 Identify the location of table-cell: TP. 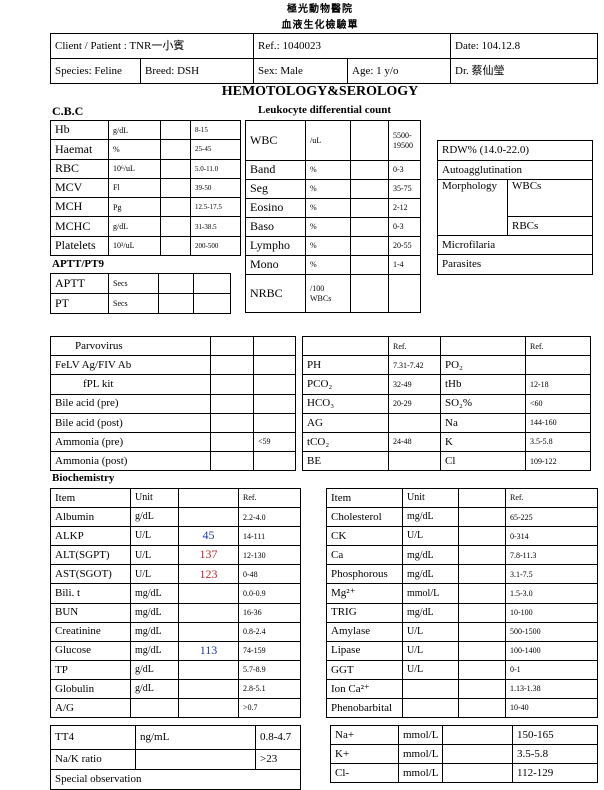
(90, 669).